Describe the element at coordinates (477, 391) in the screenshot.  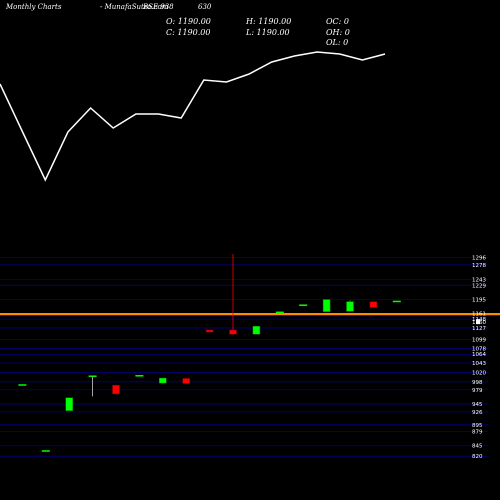
I see `tick-label-979: 979` at that location.